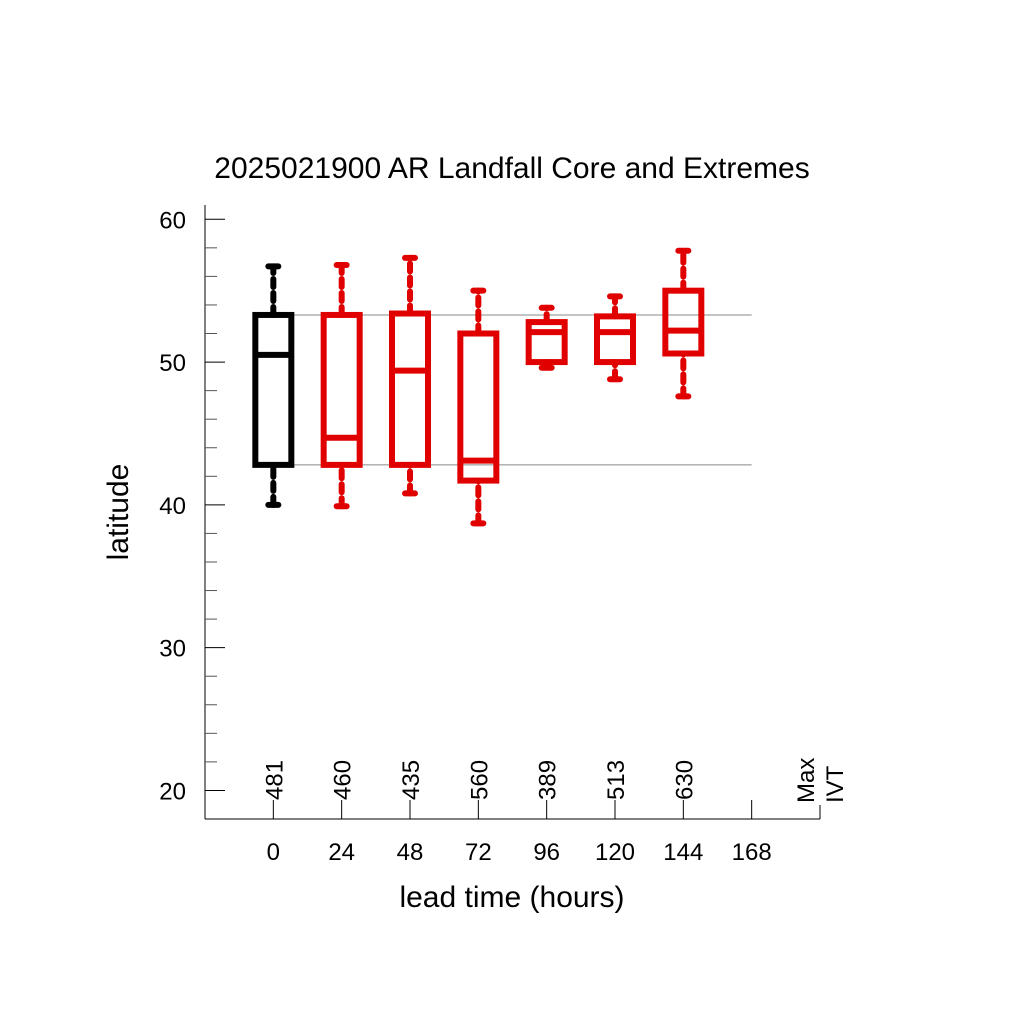 This screenshot has height=1024, width=1024. What do you see at coordinates (274, 780) in the screenshot?
I see `count-label: 481` at bounding box center [274, 780].